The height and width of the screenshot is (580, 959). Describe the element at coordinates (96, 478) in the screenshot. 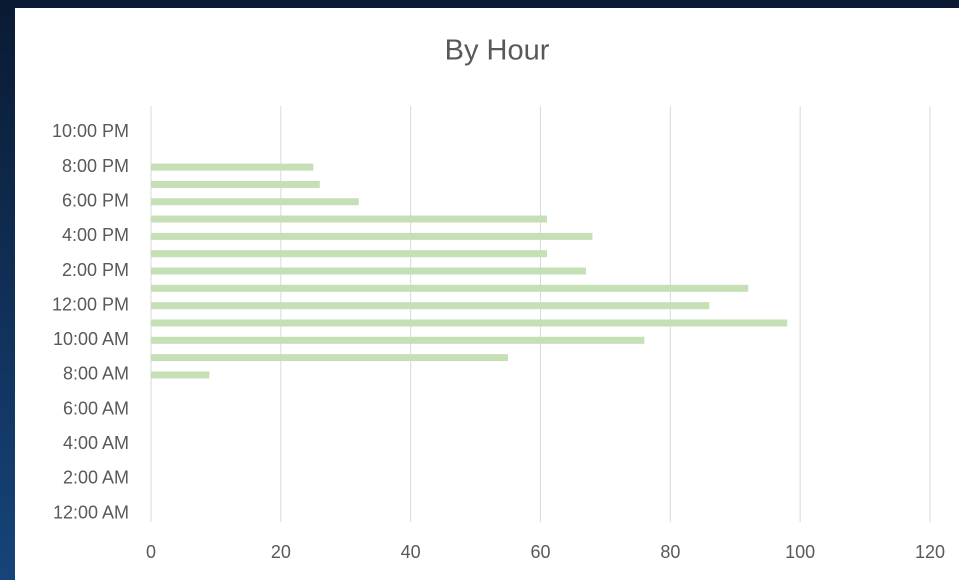

I see `y-tick-label: 2:00 AM` at that location.